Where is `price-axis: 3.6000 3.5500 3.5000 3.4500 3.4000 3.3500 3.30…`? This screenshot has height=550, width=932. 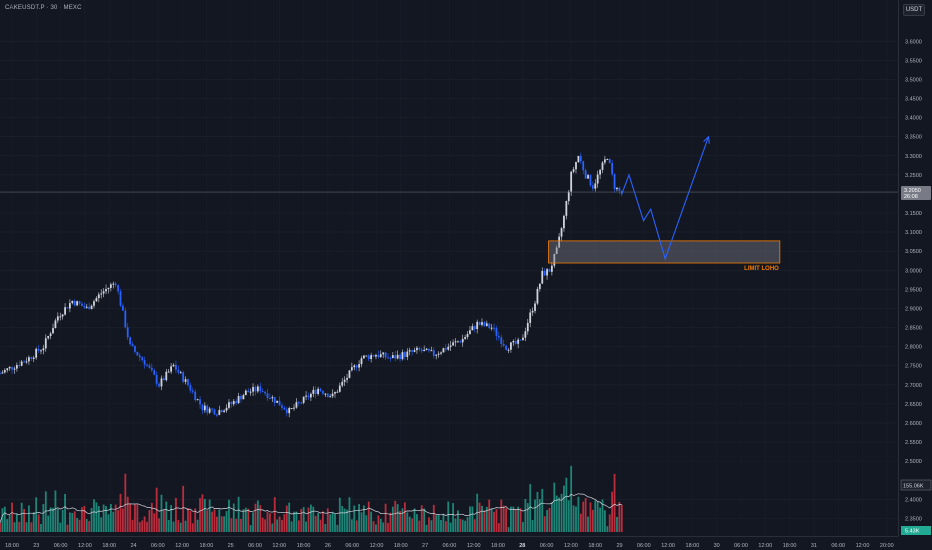 price-axis: 3.6000 3.5500 3.5000 3.4500 3.4000 3.3500 3.30… is located at coordinates (915, 268).